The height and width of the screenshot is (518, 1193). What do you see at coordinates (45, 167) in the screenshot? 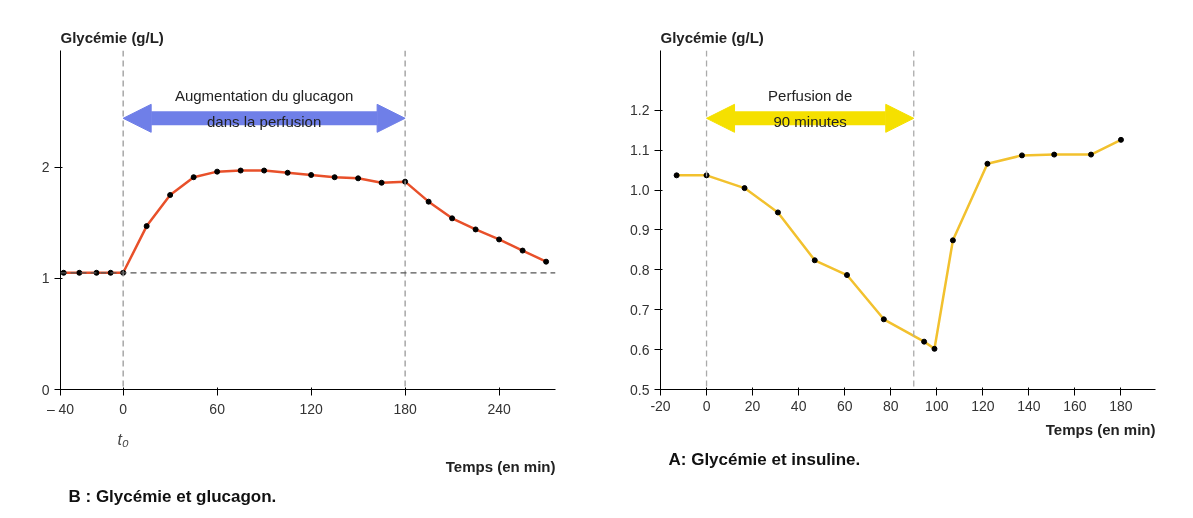
I see `y-tick-label: 2` at bounding box center [45, 167].